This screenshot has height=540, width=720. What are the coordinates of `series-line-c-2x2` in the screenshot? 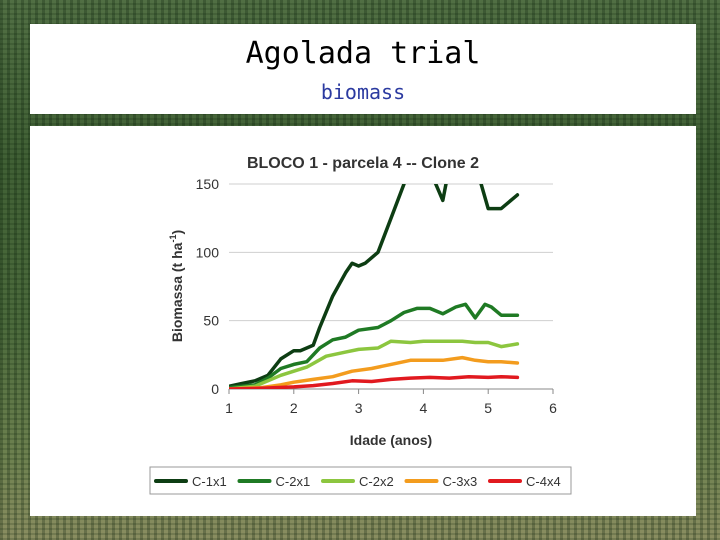 It's located at (374, 364).